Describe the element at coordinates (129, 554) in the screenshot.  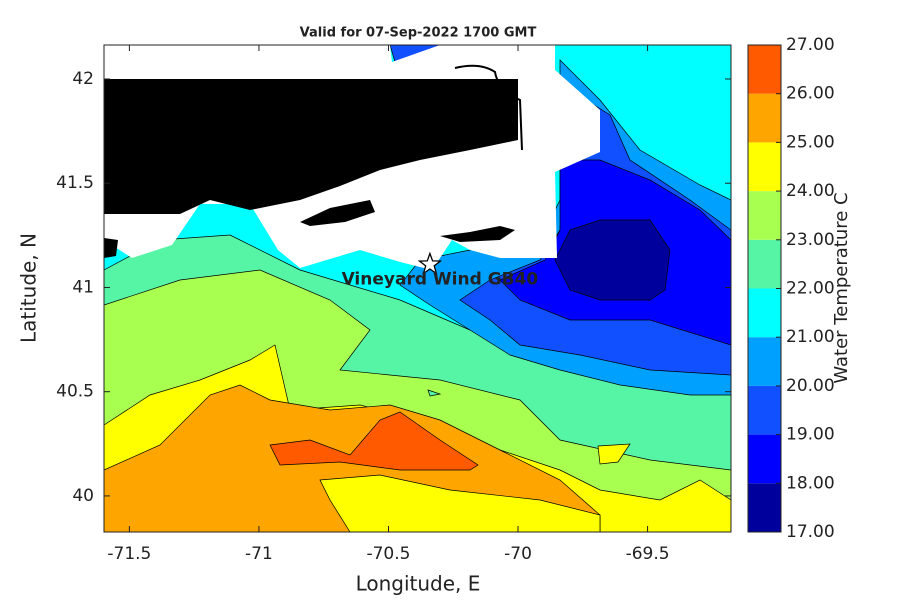
I see `x-tick-label: -71.5` at that location.